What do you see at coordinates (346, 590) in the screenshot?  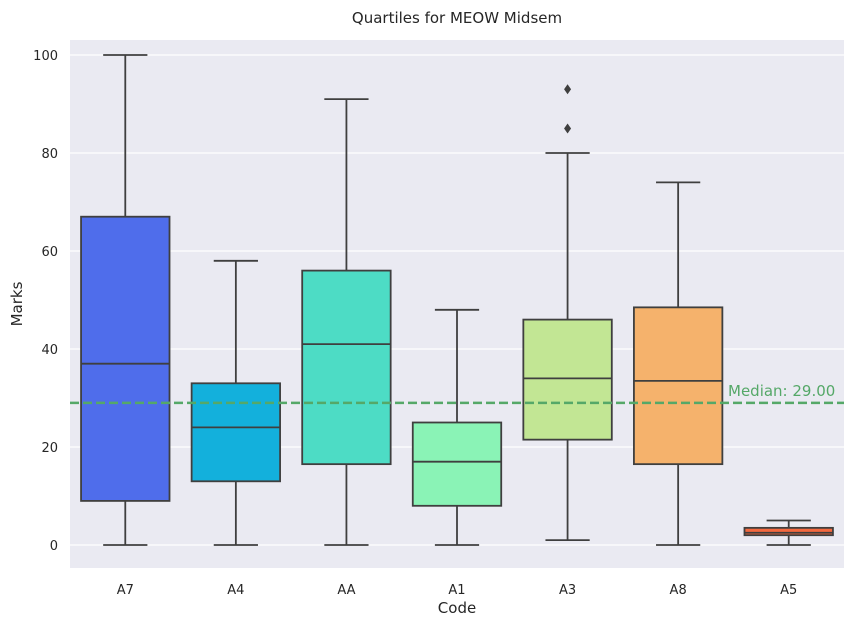 I see `x-tick-label-aa: AA` at bounding box center [346, 590].